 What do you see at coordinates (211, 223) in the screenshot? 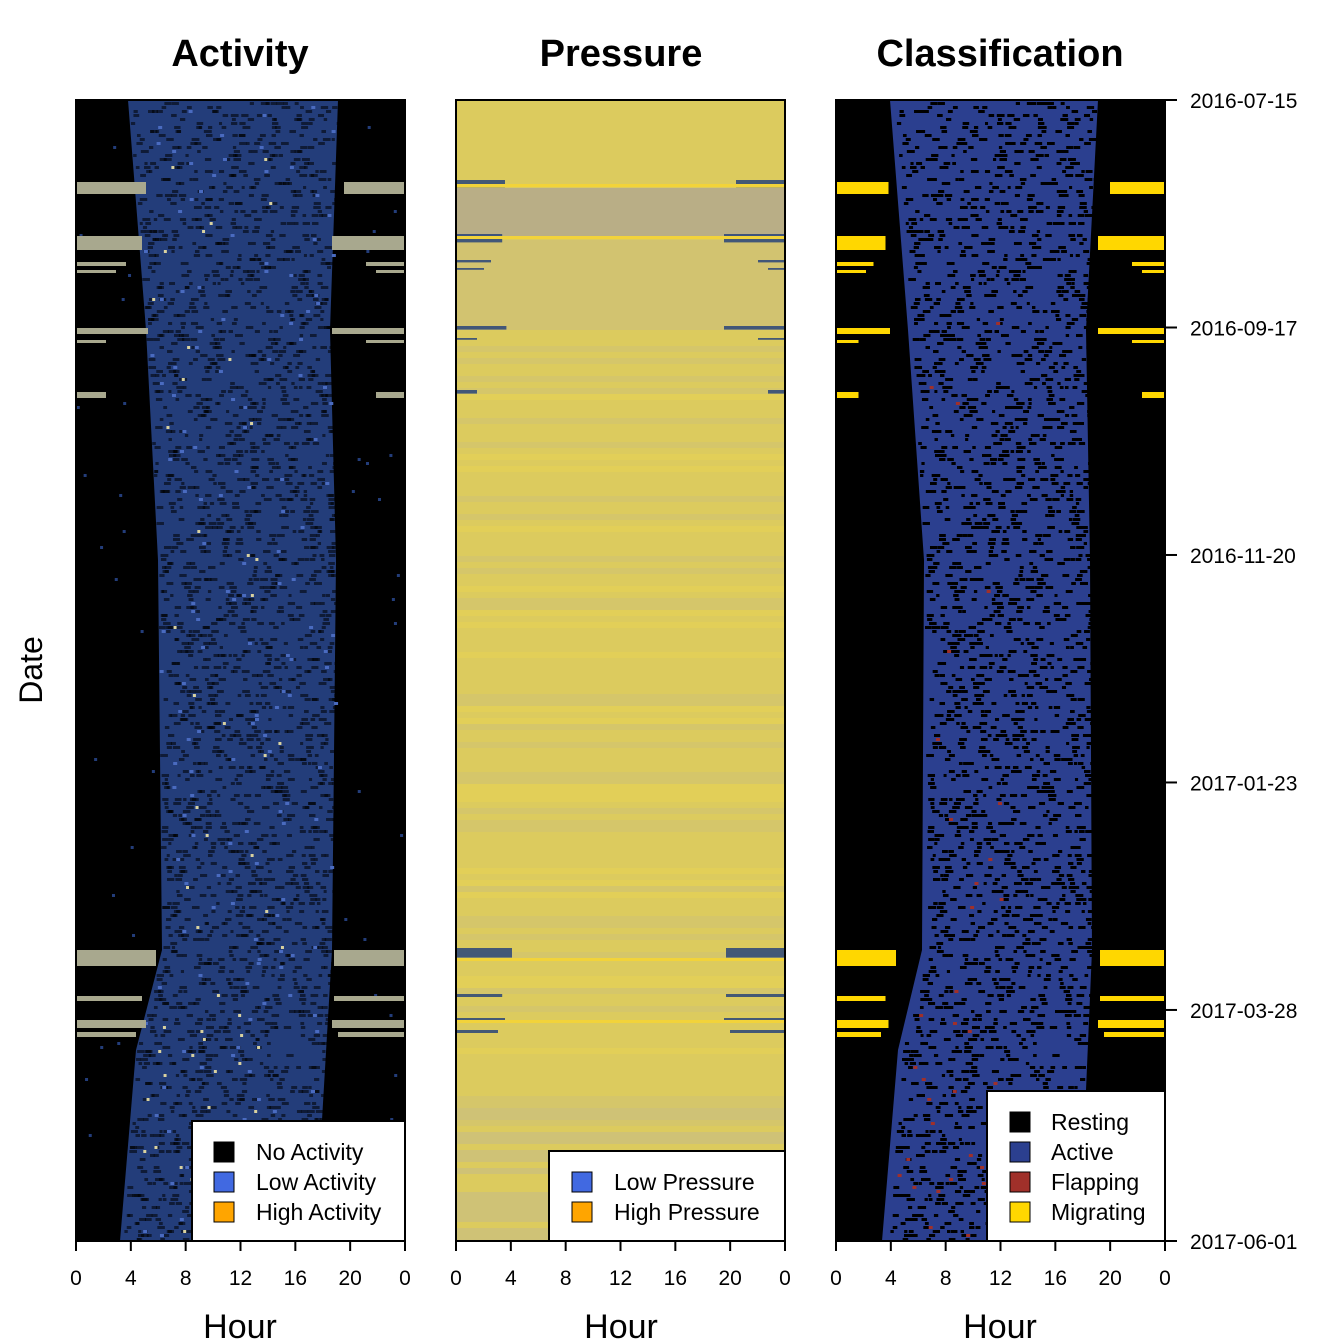
I see `activity-high-speck` at bounding box center [211, 223].